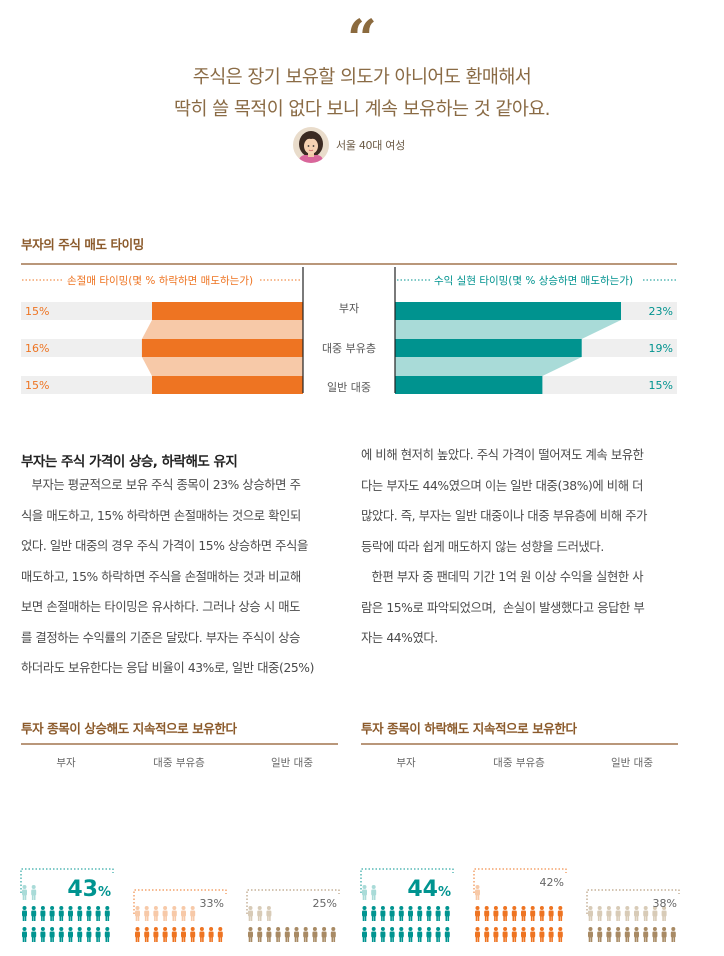 The width and height of the screenshot is (724, 956). Describe the element at coordinates (519, 744) in the screenshot. I see `fall-chart-rule` at that location.